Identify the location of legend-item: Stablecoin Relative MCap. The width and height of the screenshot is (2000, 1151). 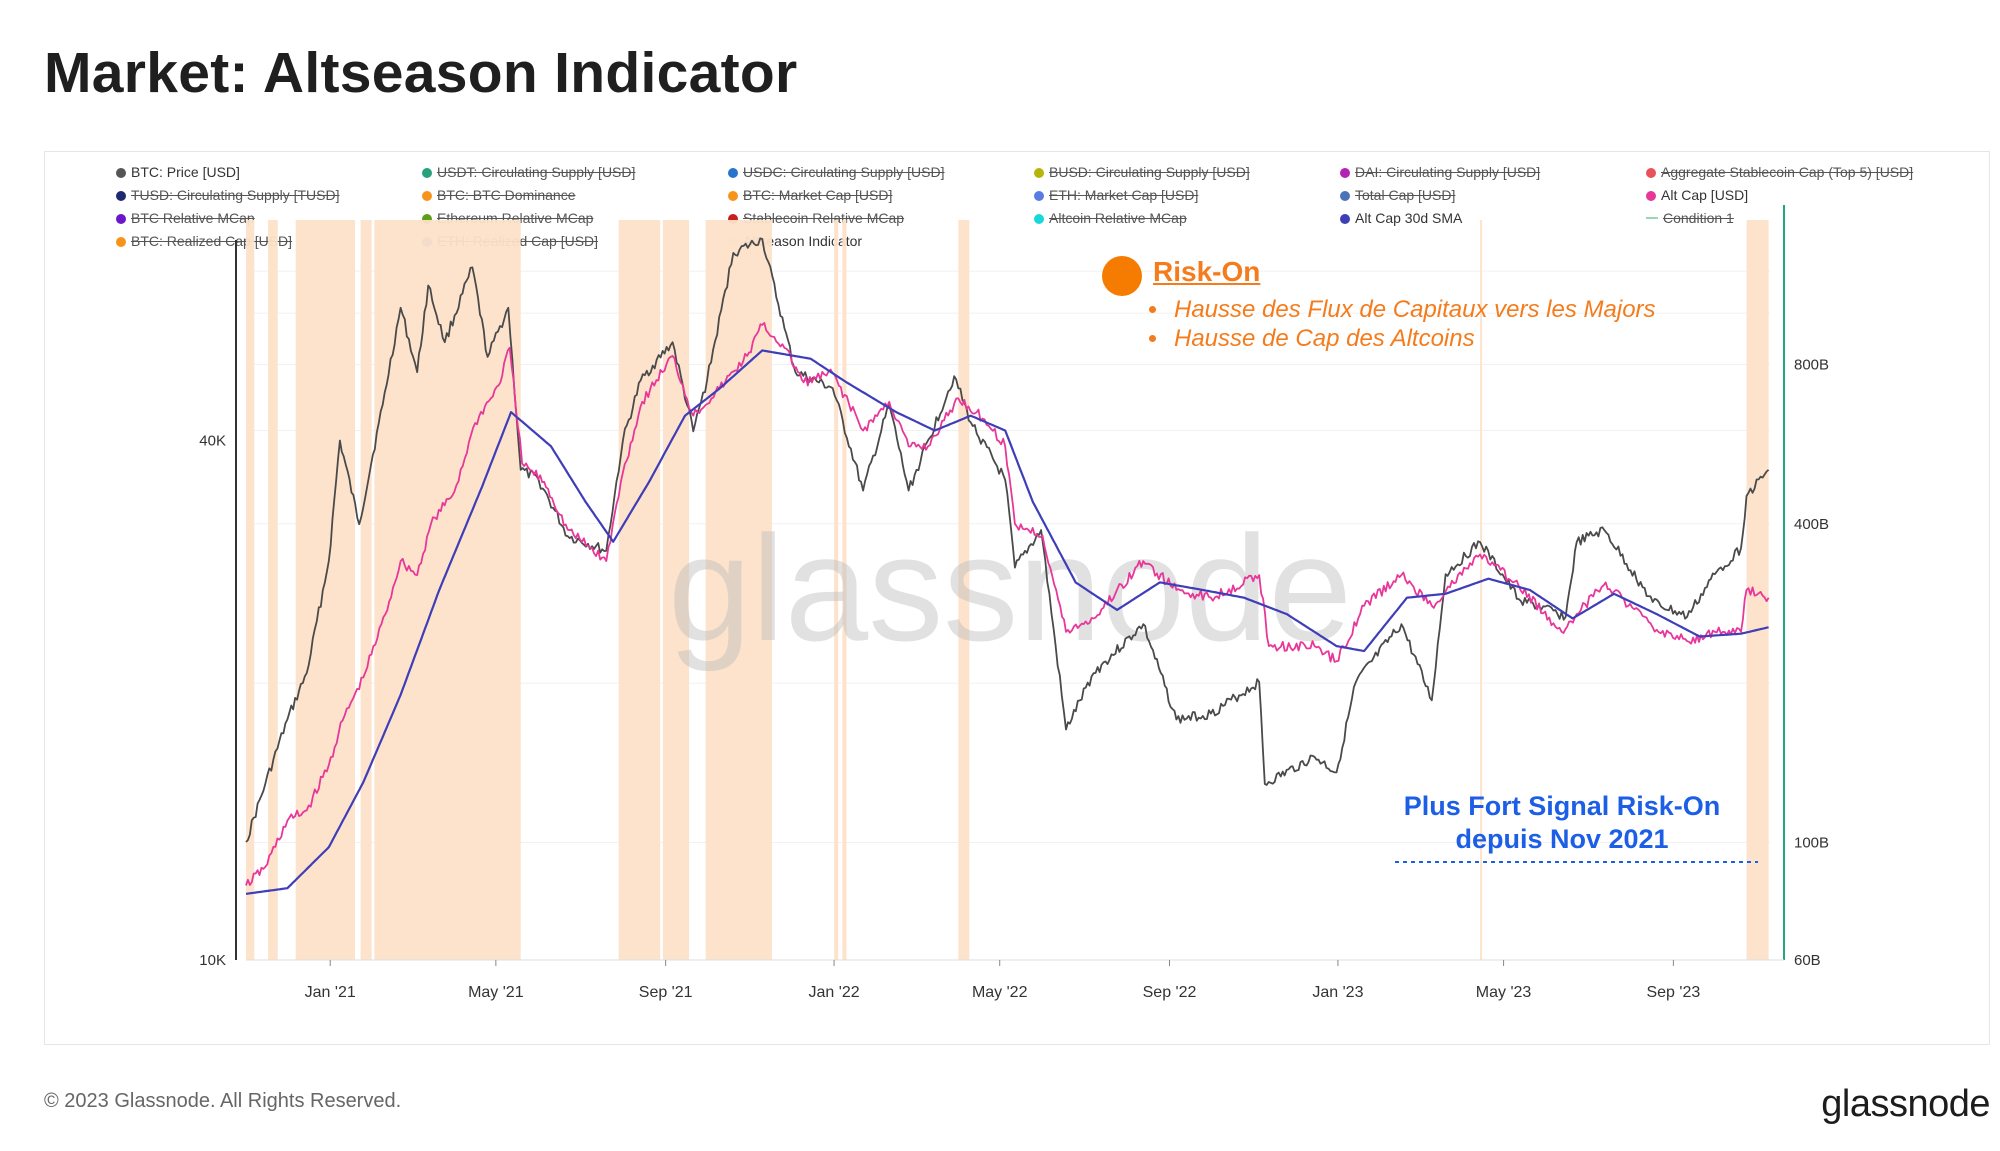
(816, 218).